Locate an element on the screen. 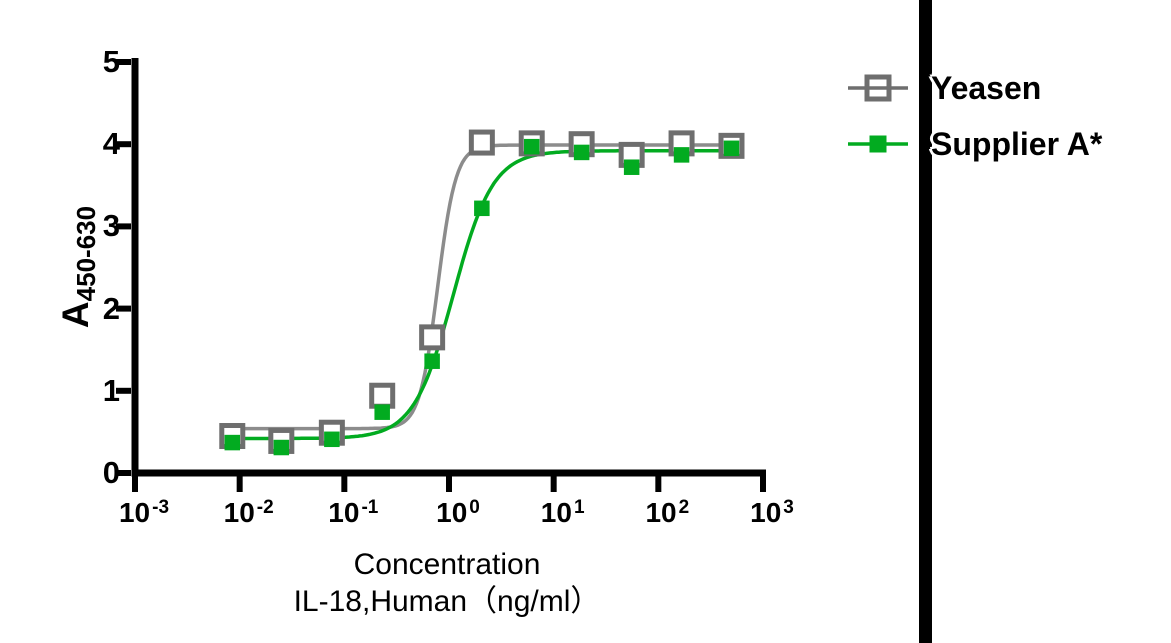  legend-open-square-icon is located at coordinates (878, 88).